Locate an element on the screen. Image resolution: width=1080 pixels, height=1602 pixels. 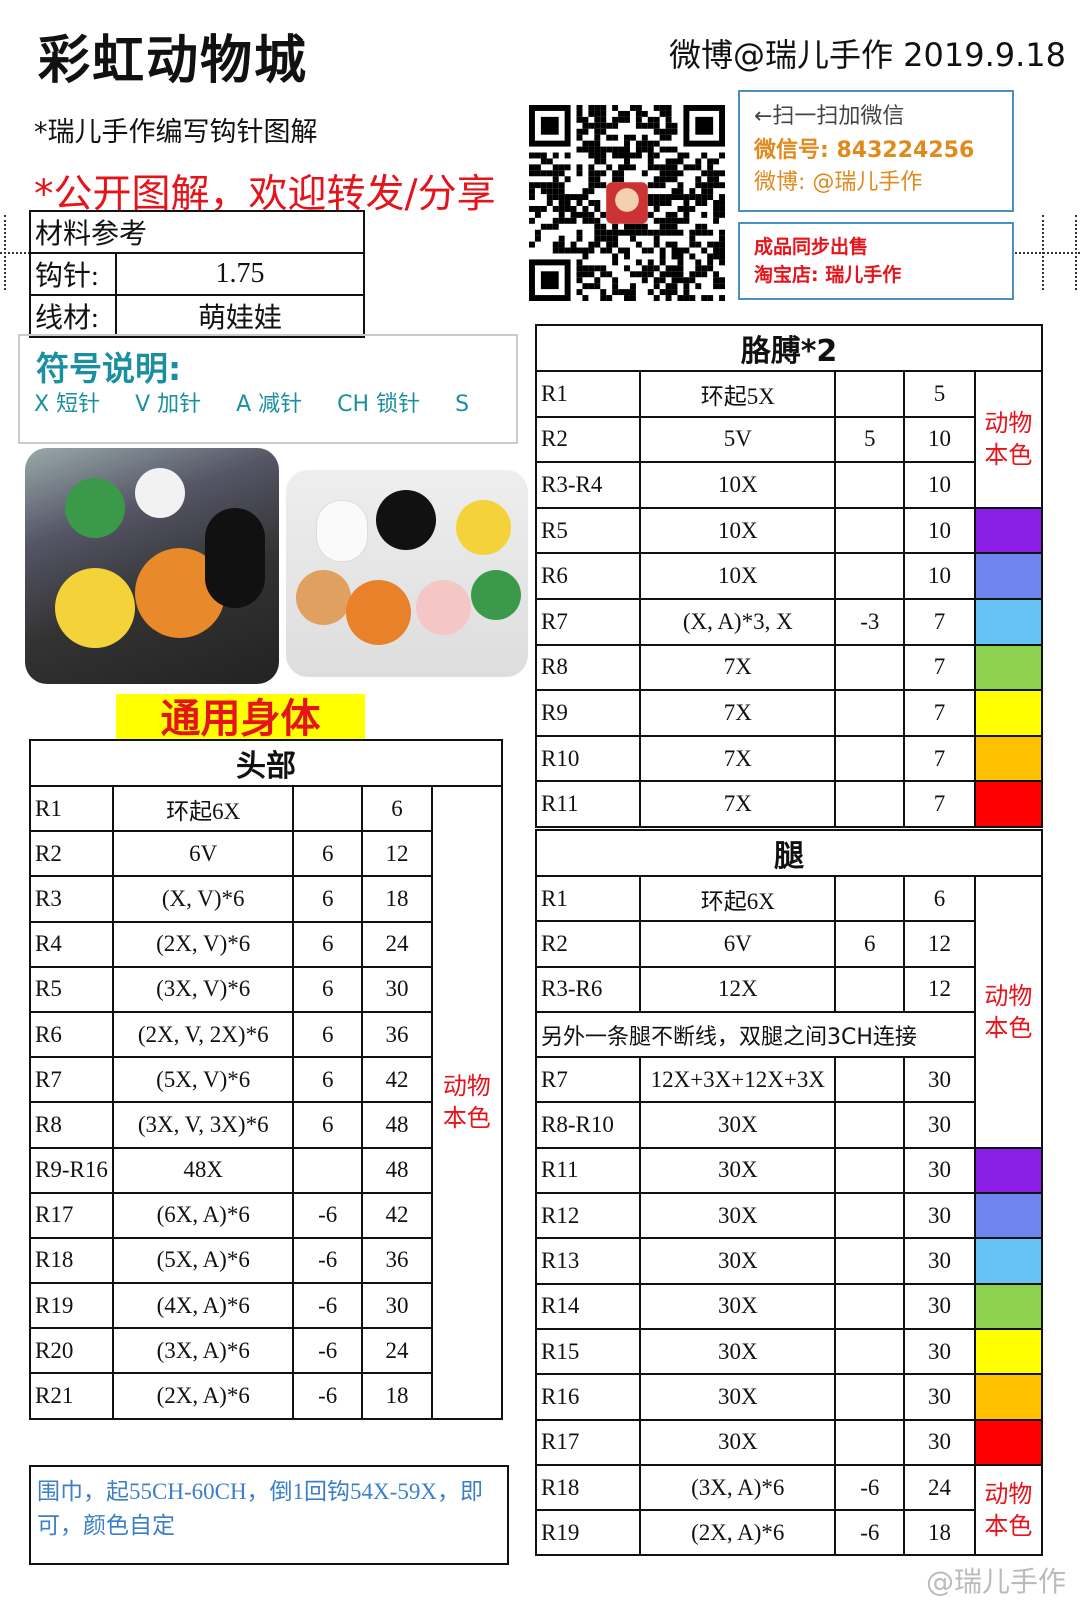
stitch-count-cell: 42 is located at coordinates (397, 1215).